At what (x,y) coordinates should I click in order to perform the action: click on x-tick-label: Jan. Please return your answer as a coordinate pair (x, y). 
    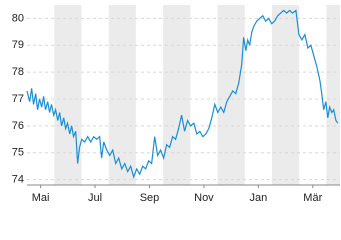
    Looking at the image, I should click on (258, 198).